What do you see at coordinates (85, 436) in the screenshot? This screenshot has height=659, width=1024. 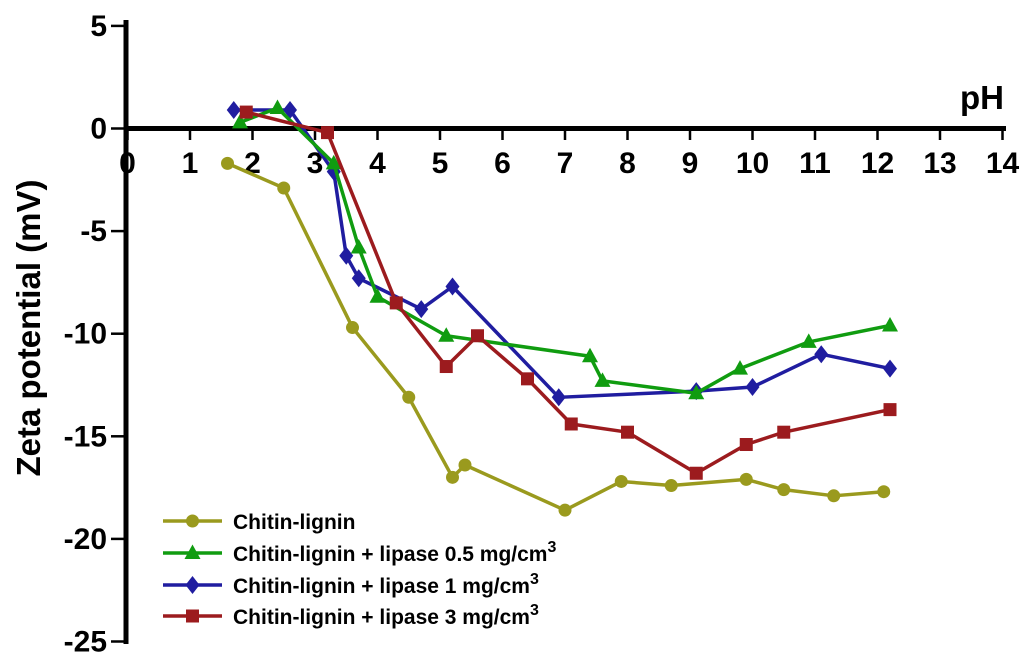 I see `y-tick-label: -15` at bounding box center [85, 436].